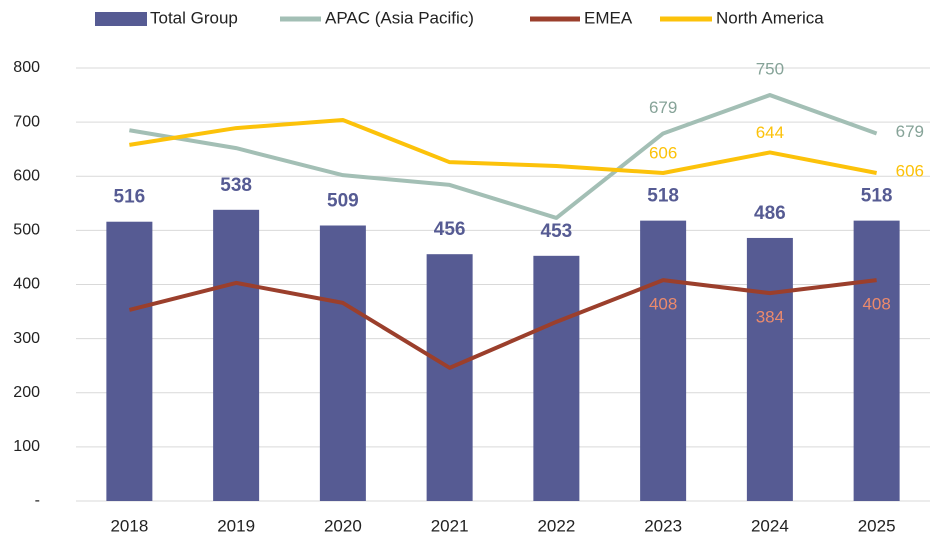 This screenshot has width=935, height=540. What do you see at coordinates (130, 197) in the screenshot?
I see `bar-value-label: 516` at bounding box center [130, 197].